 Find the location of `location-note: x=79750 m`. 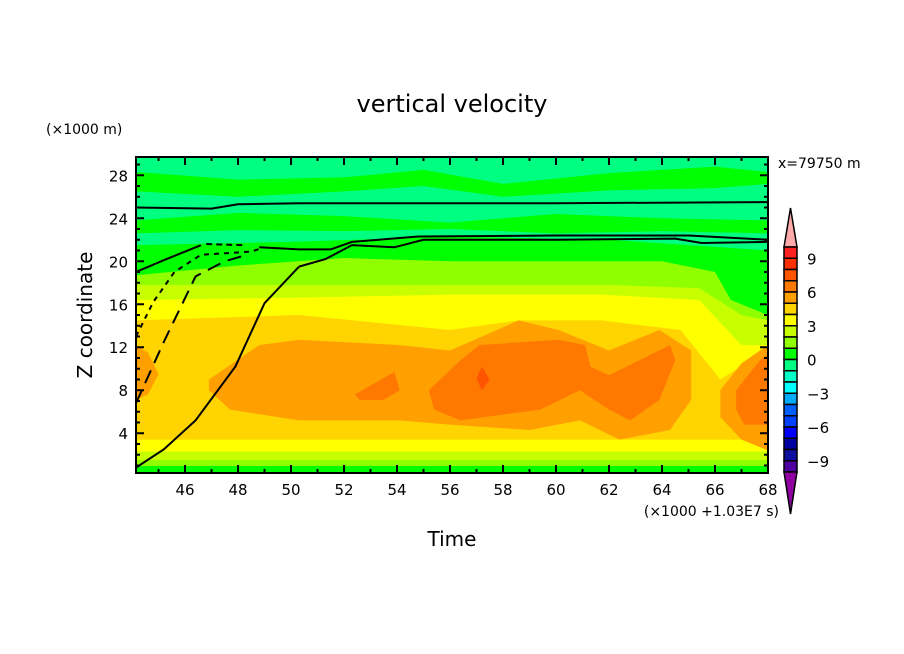

location-note: x=79750 m is located at coordinates (819, 164).